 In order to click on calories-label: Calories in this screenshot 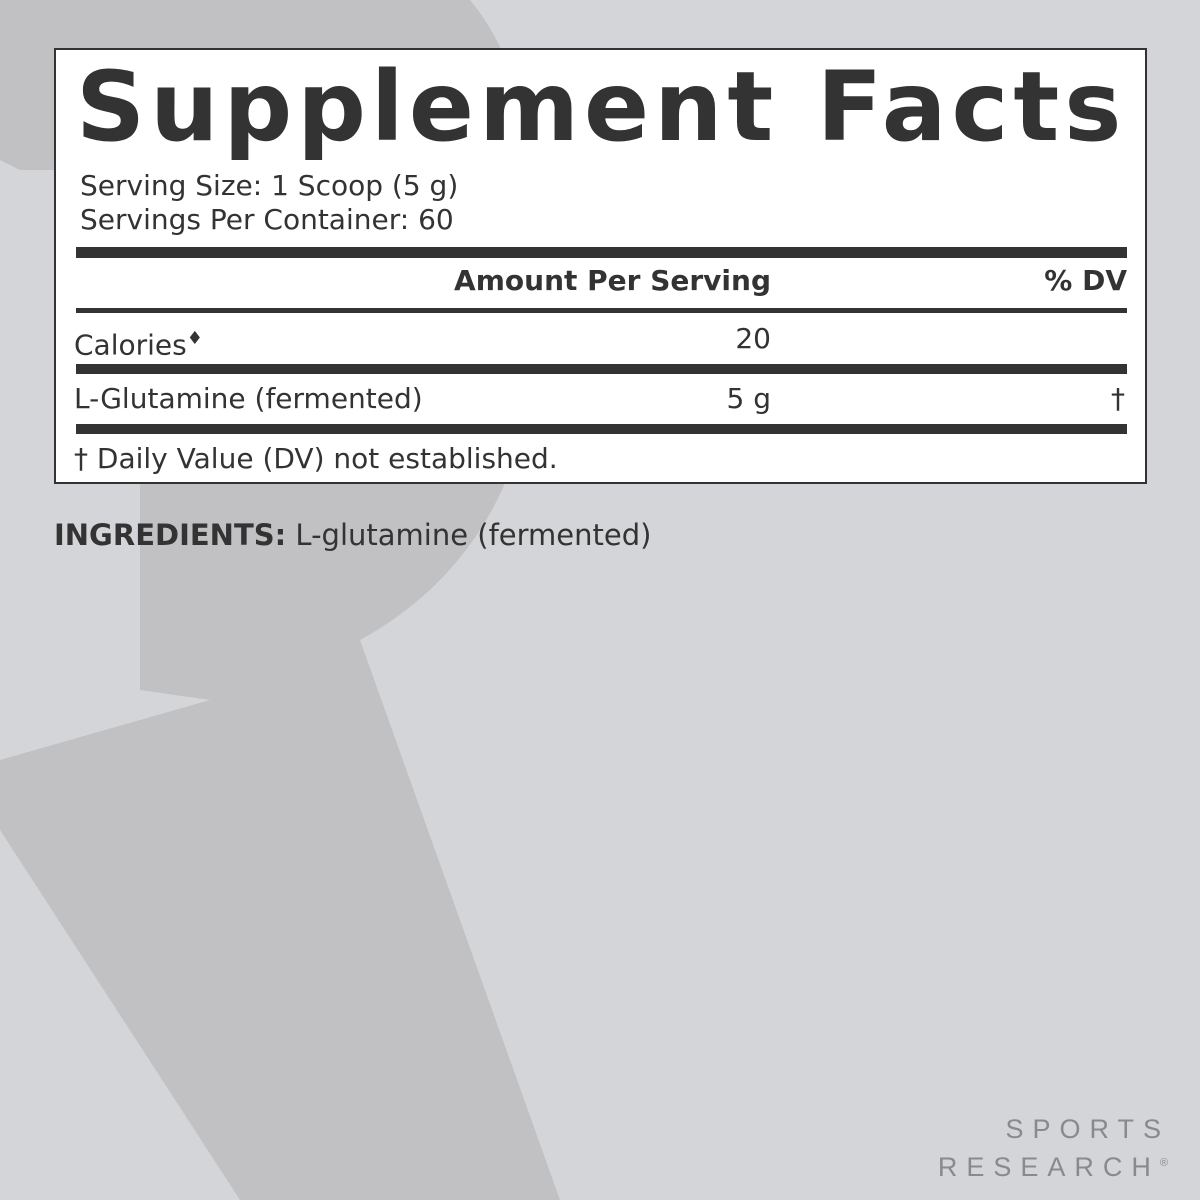, I will do `click(130, 345)`.